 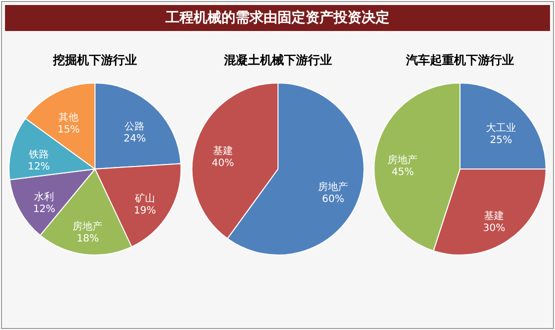 What do you see at coordinates (277, 18) in the screenshot?
I see `text: 工程机械的需求由固定资产投资决定` at bounding box center [277, 18].